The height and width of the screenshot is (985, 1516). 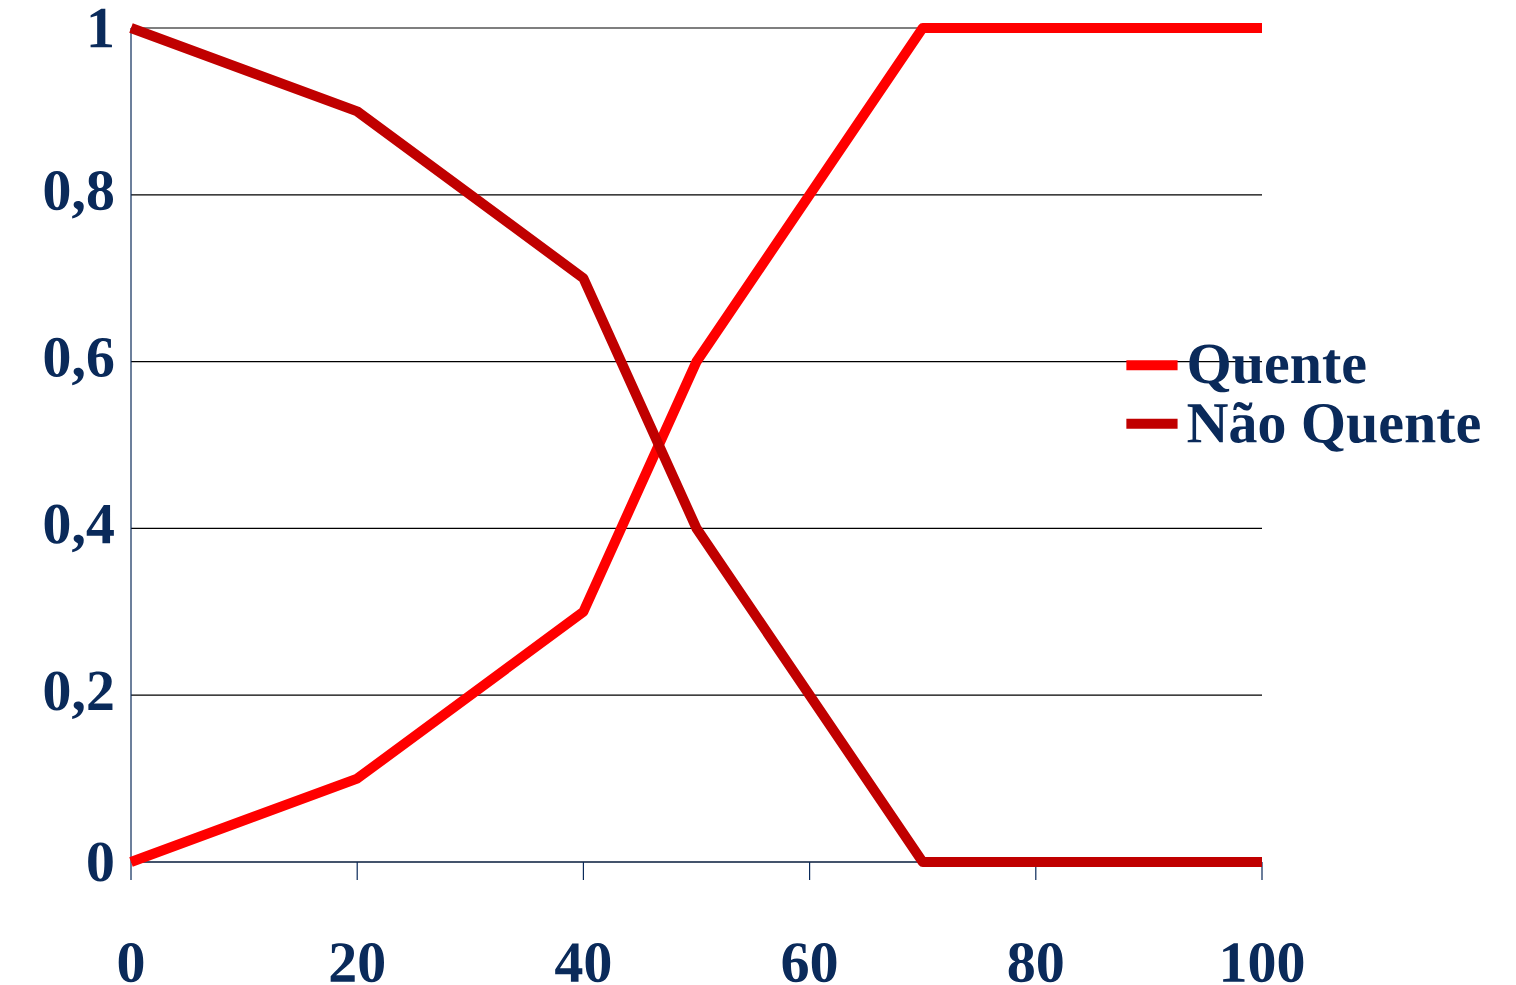 What do you see at coordinates (809, 963) in the screenshot?
I see `x-tick-label: 60` at bounding box center [809, 963].